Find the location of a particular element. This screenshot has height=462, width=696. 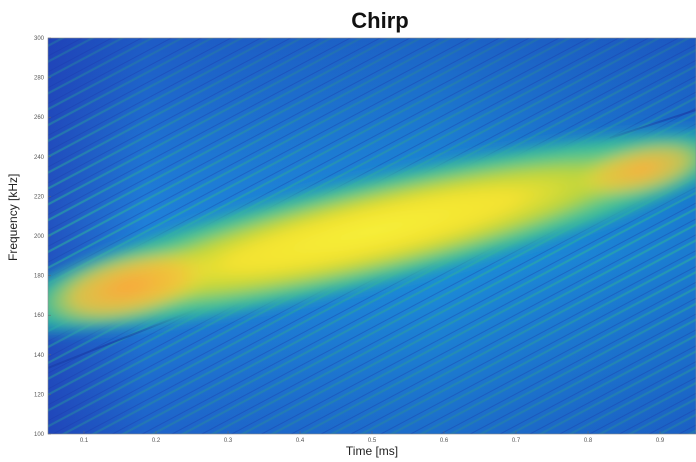

x-axis-label: Time [ms] is located at coordinates (372, 451).